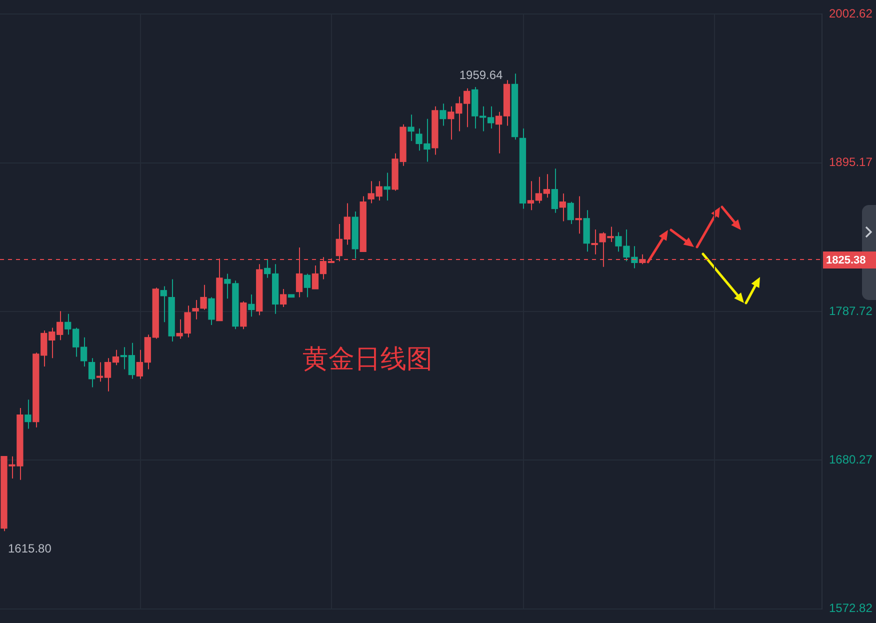  Describe the element at coordinates (851, 459) in the screenshot. I see `y-tick-label: 1680.27` at that location.